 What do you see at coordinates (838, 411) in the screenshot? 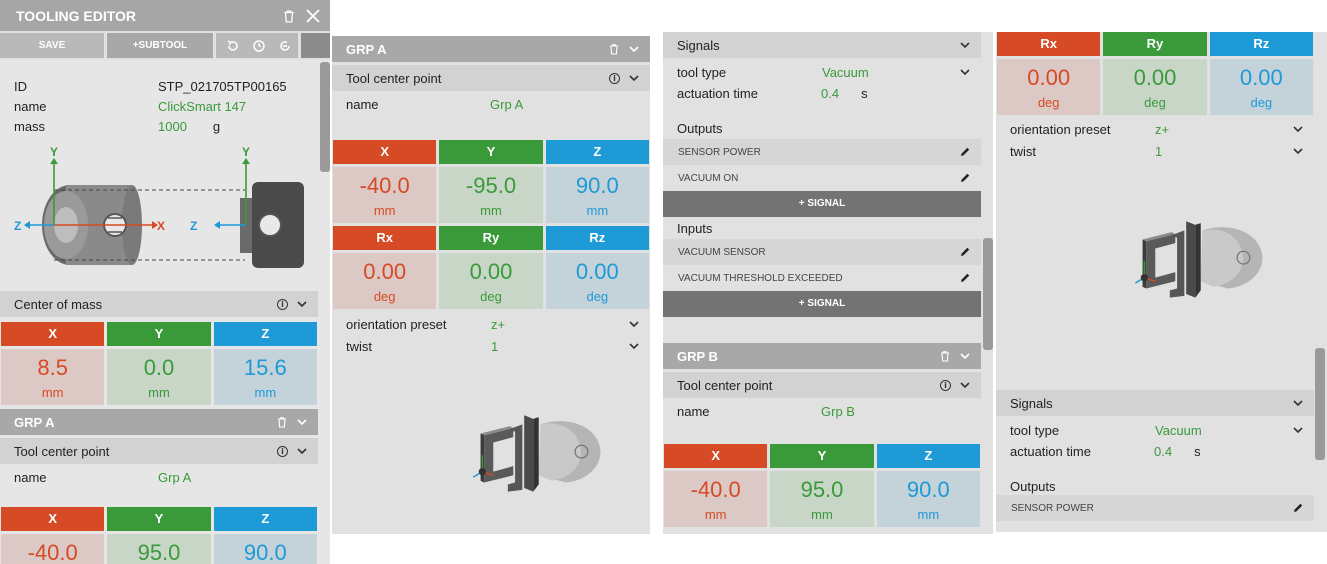
I see `grp-b-name-value: Grp B` at bounding box center [838, 411].